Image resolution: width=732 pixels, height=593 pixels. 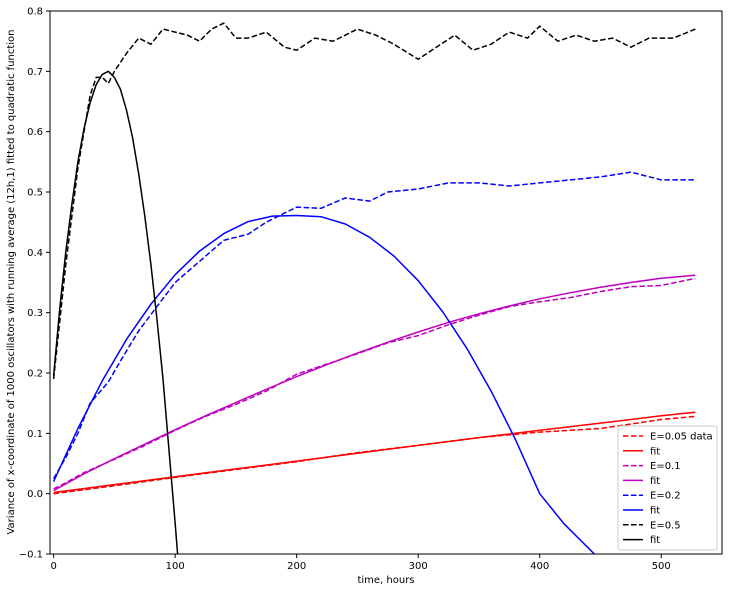 What do you see at coordinates (655, 511) in the screenshot?
I see `legend-label-5: fit` at bounding box center [655, 511].